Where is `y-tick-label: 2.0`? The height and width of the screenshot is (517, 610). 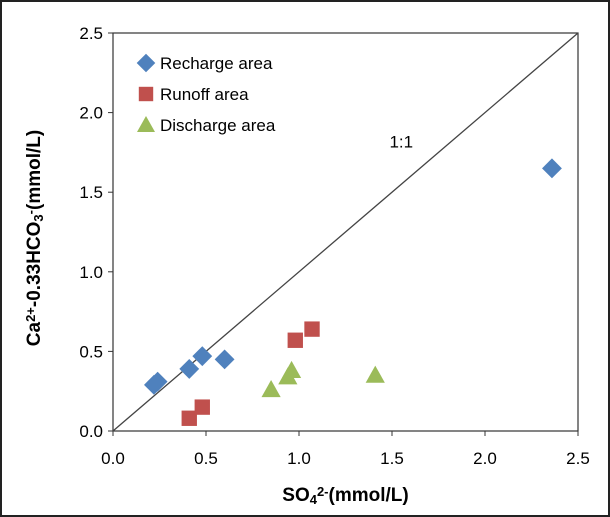
y-tick-label: 2.0 is located at coordinates (91, 113).